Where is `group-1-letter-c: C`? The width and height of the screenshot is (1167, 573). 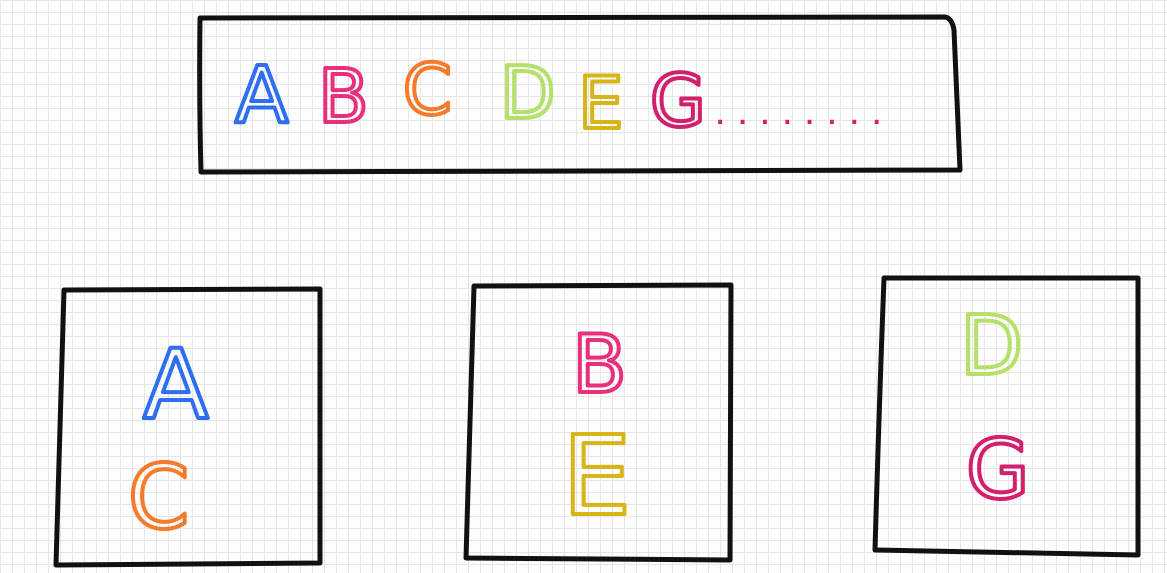 group-1-letter-c: C is located at coordinates (158, 497).